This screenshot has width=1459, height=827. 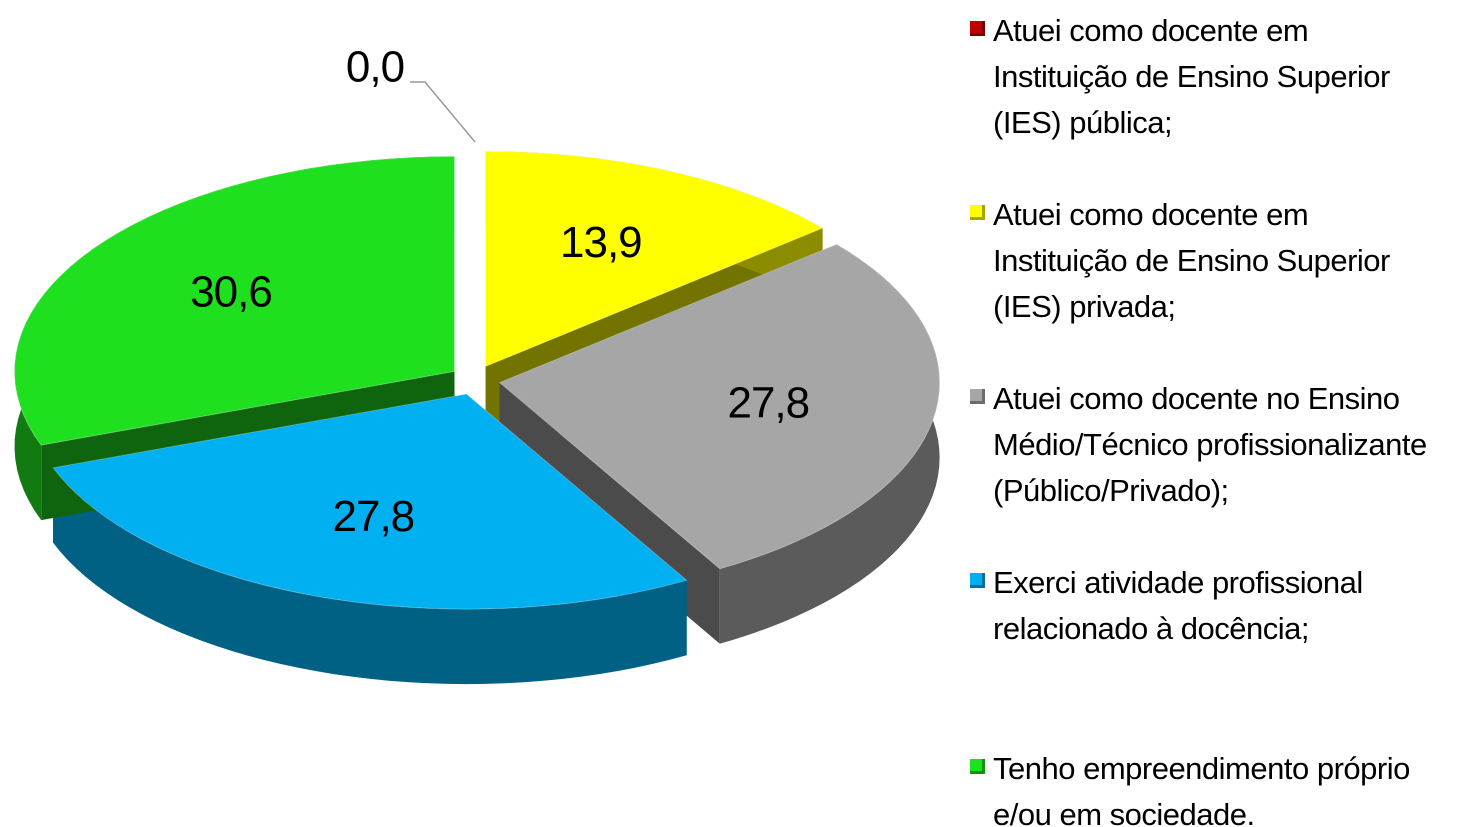 I want to click on data-label: 0,0, so click(x=375, y=67).